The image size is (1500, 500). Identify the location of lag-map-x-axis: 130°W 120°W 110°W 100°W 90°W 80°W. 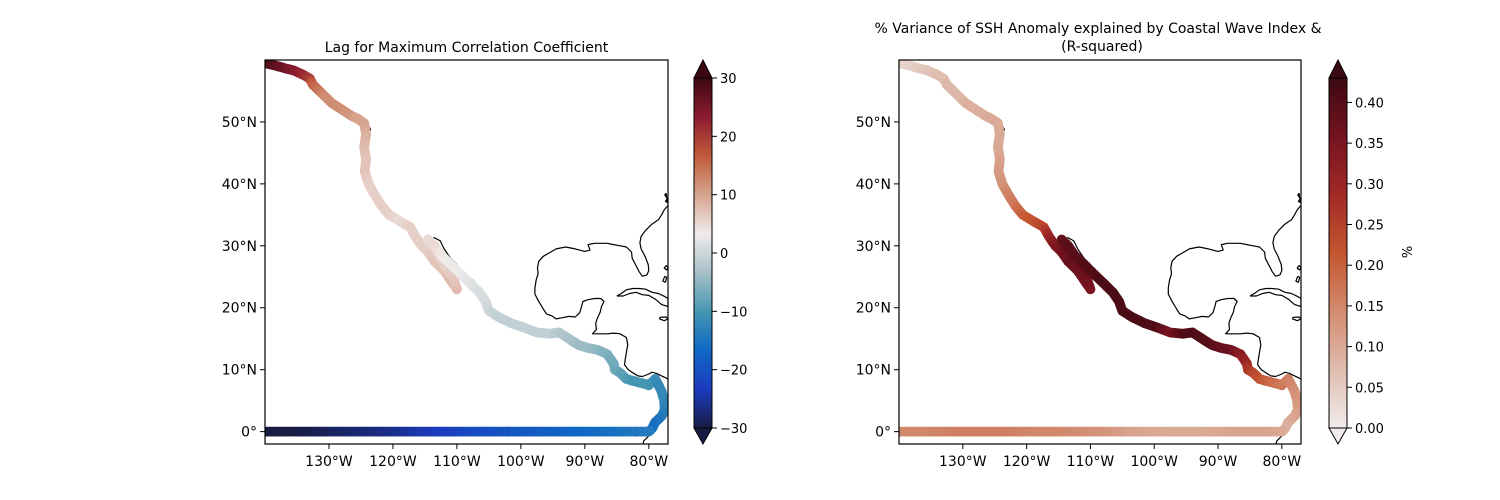
(486, 457).